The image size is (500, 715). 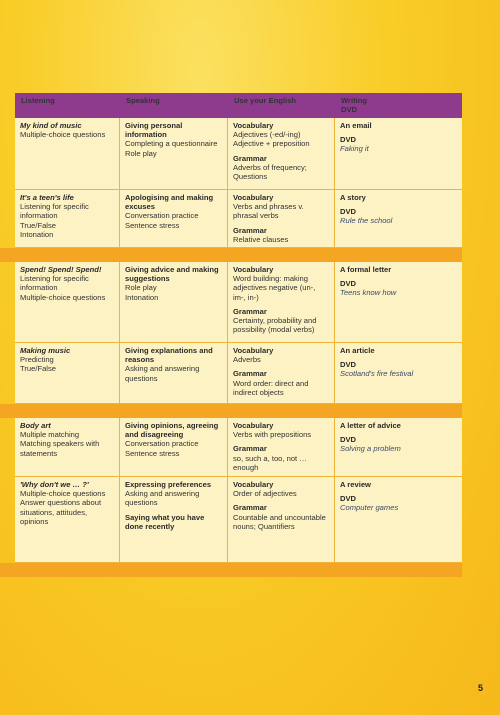 I want to click on cell-heading: Saying what you have done recently, so click(x=165, y=521).